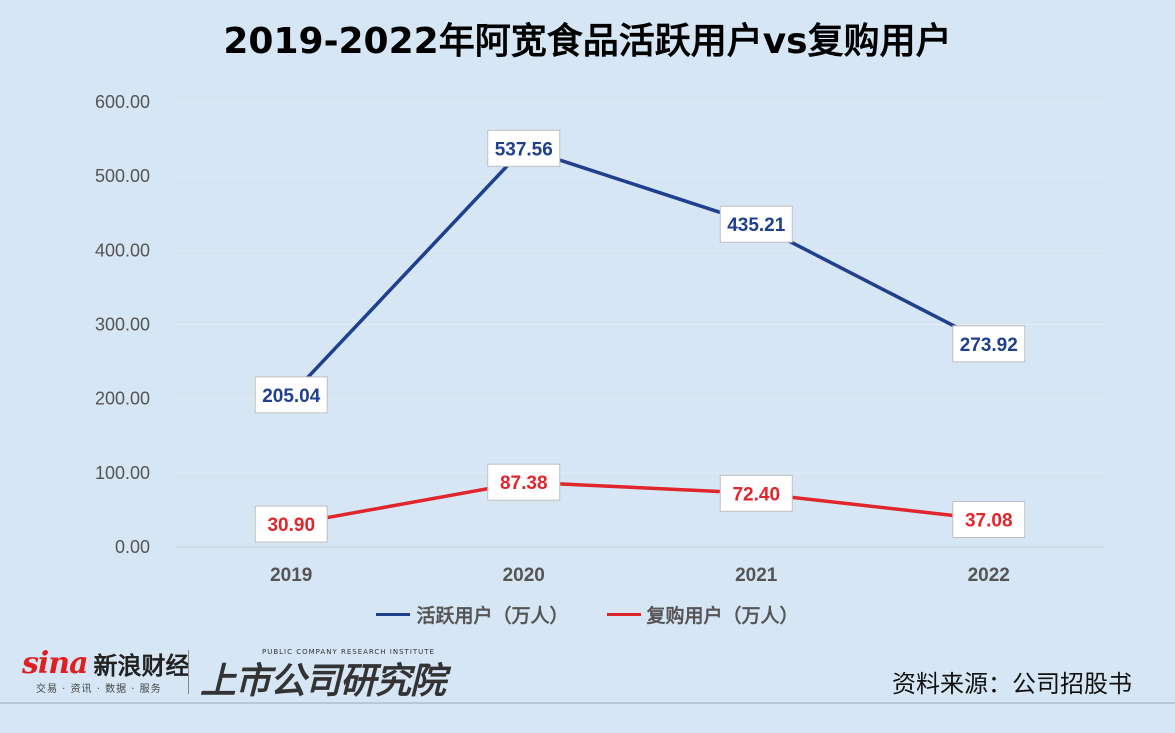  What do you see at coordinates (722, 616) in the screenshot?
I see `legend-label-repeat-users: 复购用户（万人）` at bounding box center [722, 616].